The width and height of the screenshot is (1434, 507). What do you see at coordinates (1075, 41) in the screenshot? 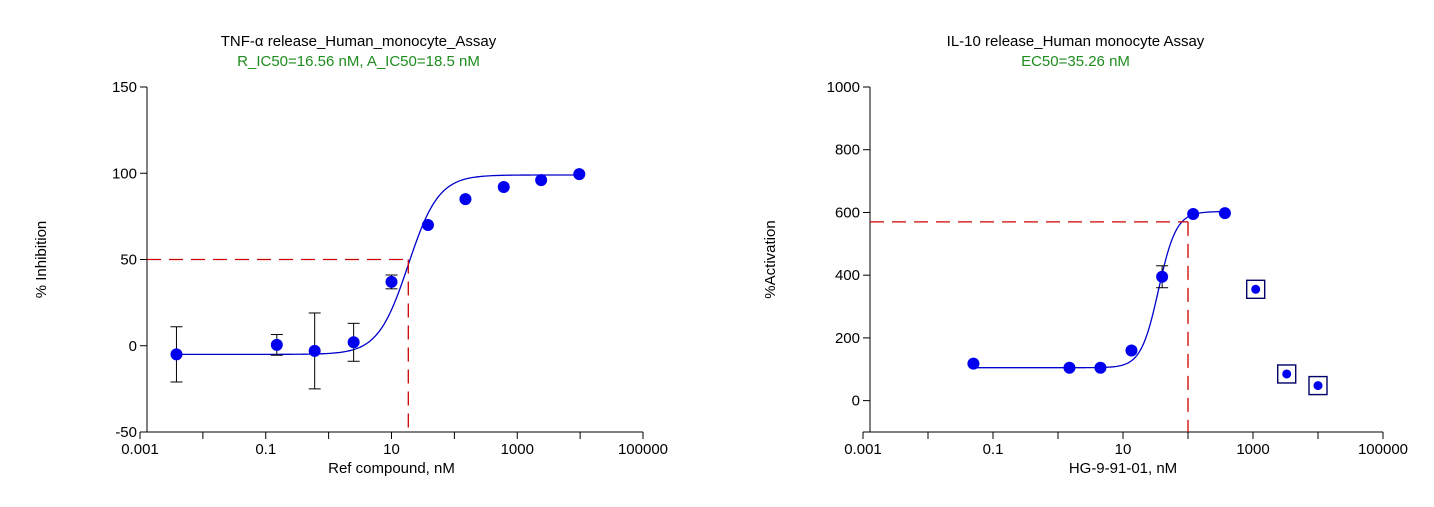
I see `chart-title: IL-10 release_Human monocyte Assay` at bounding box center [1075, 41].